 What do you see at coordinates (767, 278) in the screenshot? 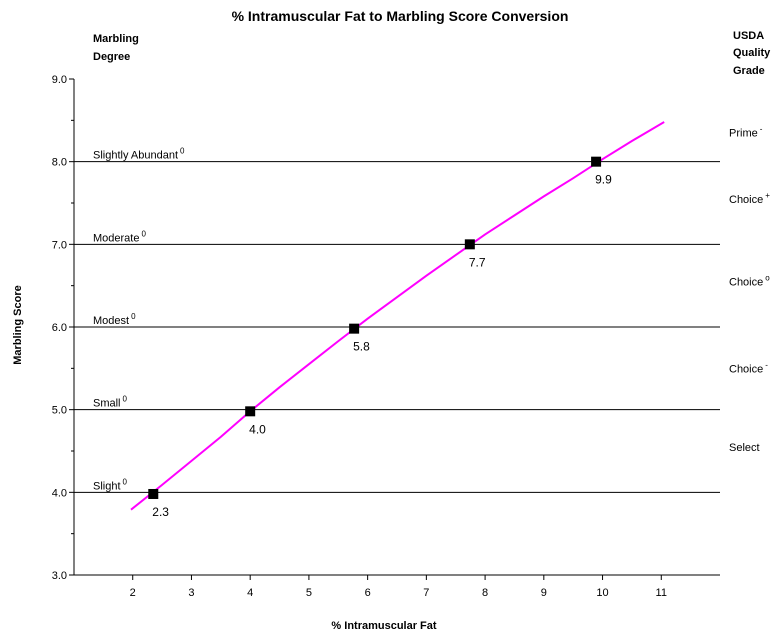
I see `quality-grade-superscript: o` at bounding box center [767, 278].